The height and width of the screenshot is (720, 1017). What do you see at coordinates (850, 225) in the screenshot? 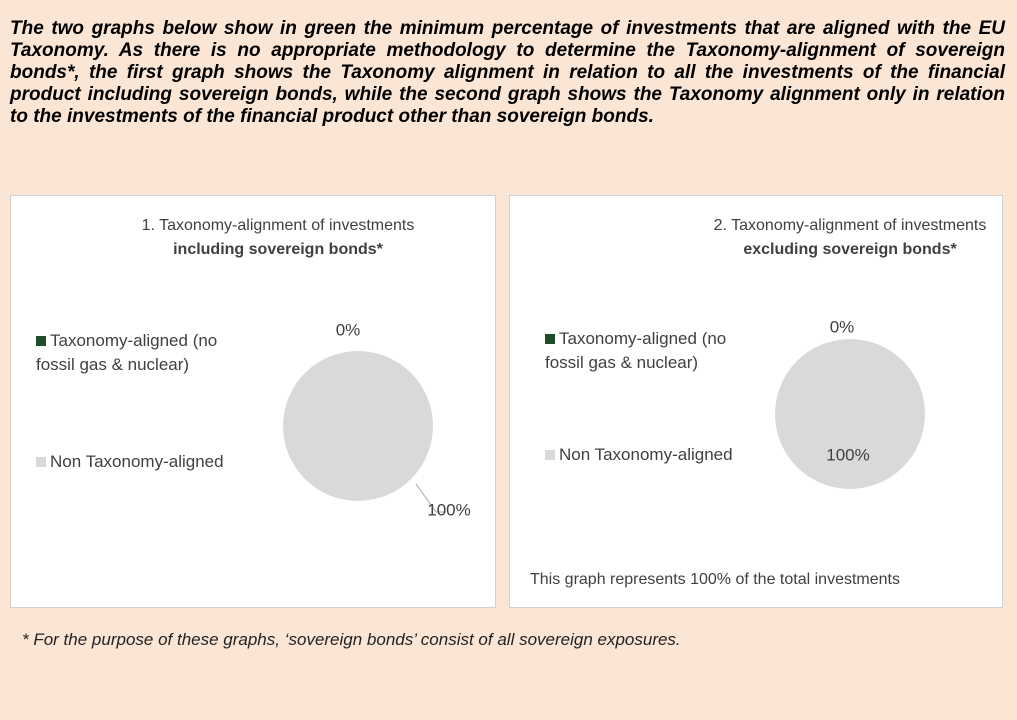
I see `chart-title: 2. Taxonomy-alignment of investments` at bounding box center [850, 225].